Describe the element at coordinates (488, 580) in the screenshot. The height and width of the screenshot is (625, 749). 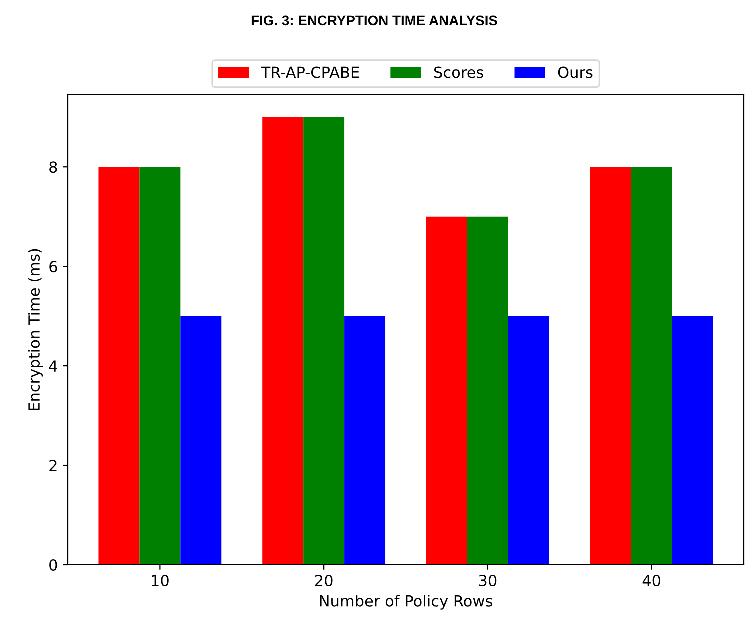
I see `x-tick-label: 30` at that location.